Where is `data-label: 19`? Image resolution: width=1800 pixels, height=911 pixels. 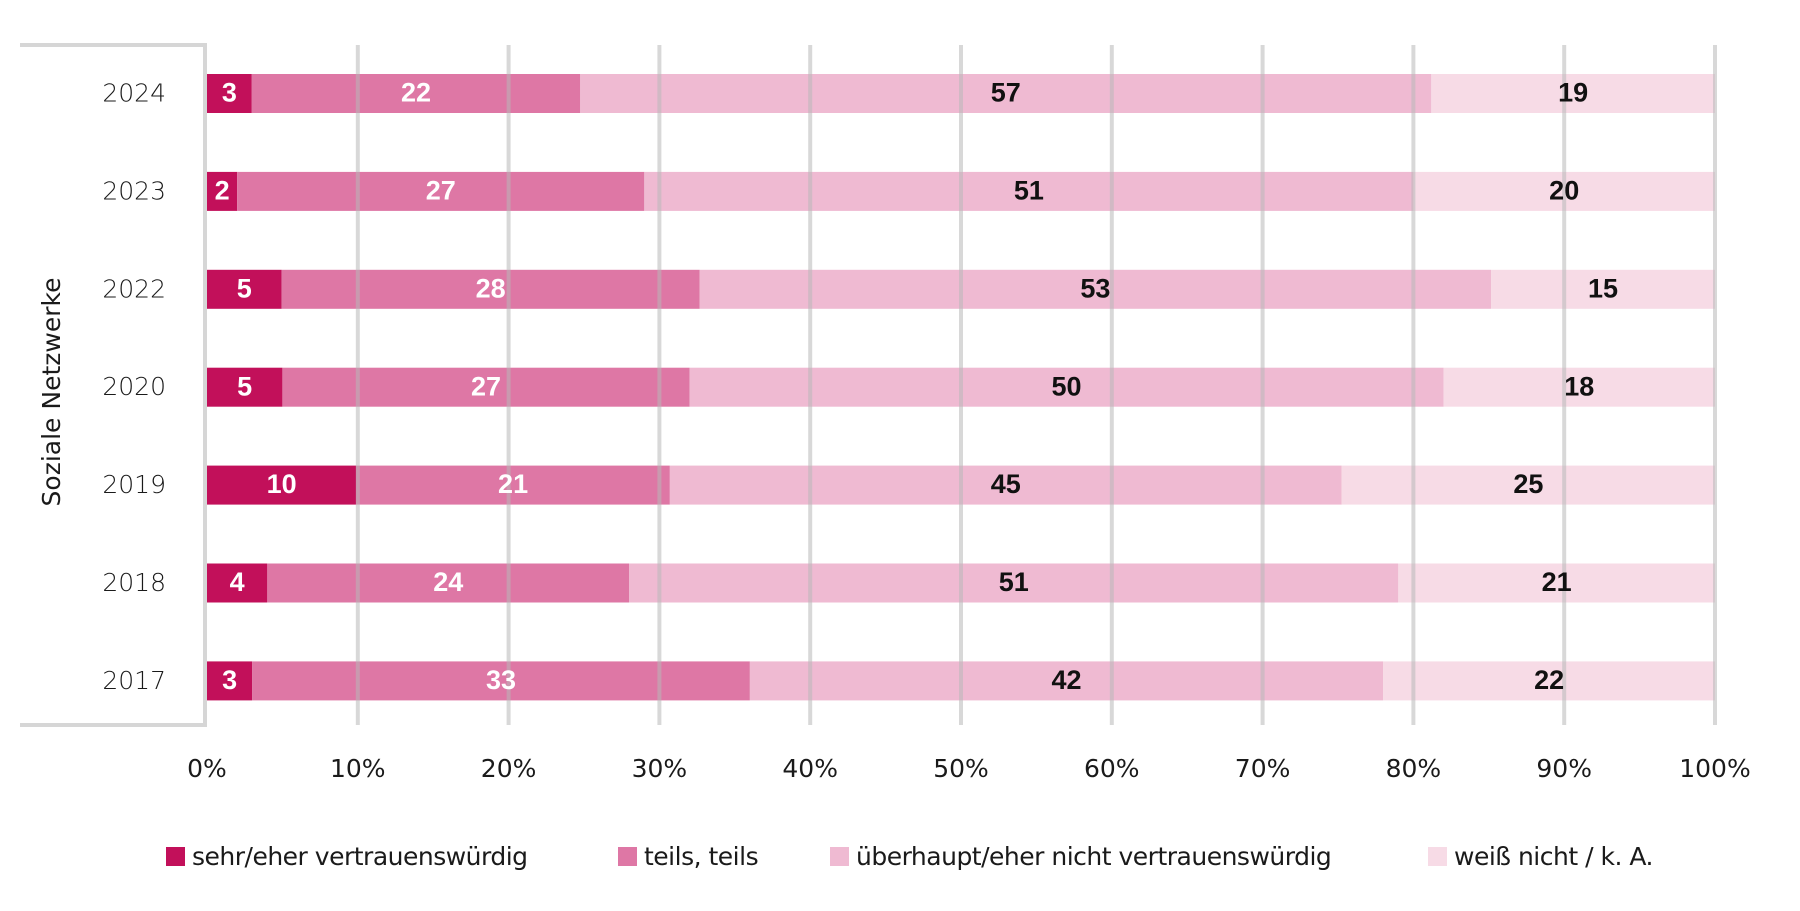 data-label: 19 is located at coordinates (1573, 93).